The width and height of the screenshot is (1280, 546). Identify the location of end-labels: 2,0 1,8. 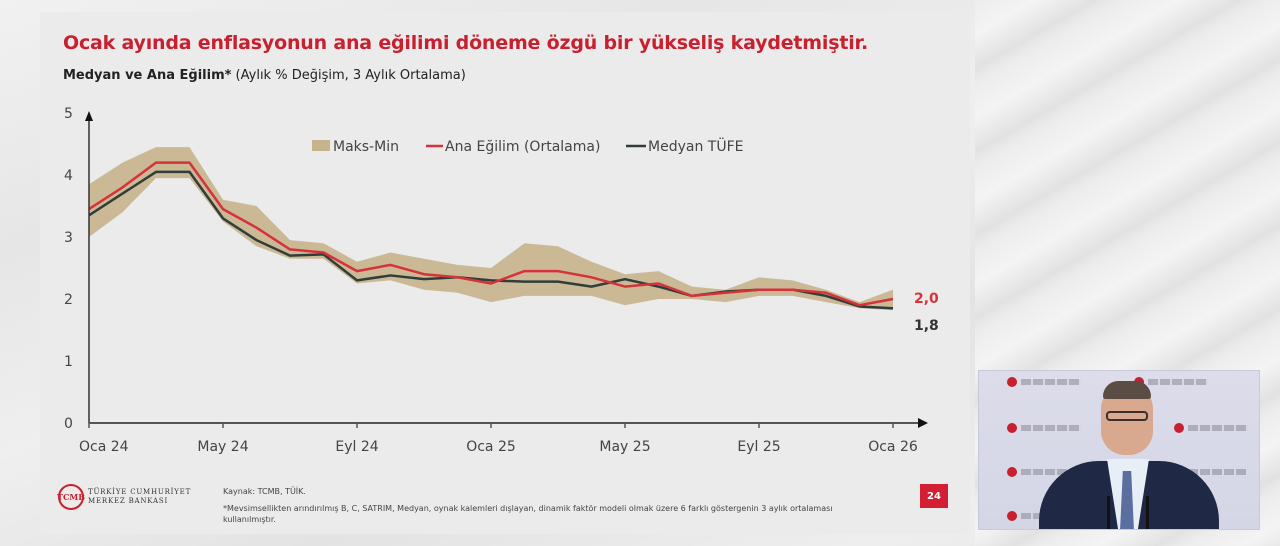
(926, 312).